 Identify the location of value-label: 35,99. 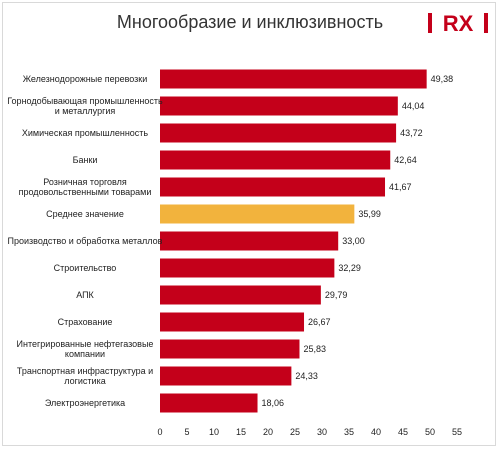
(369, 214).